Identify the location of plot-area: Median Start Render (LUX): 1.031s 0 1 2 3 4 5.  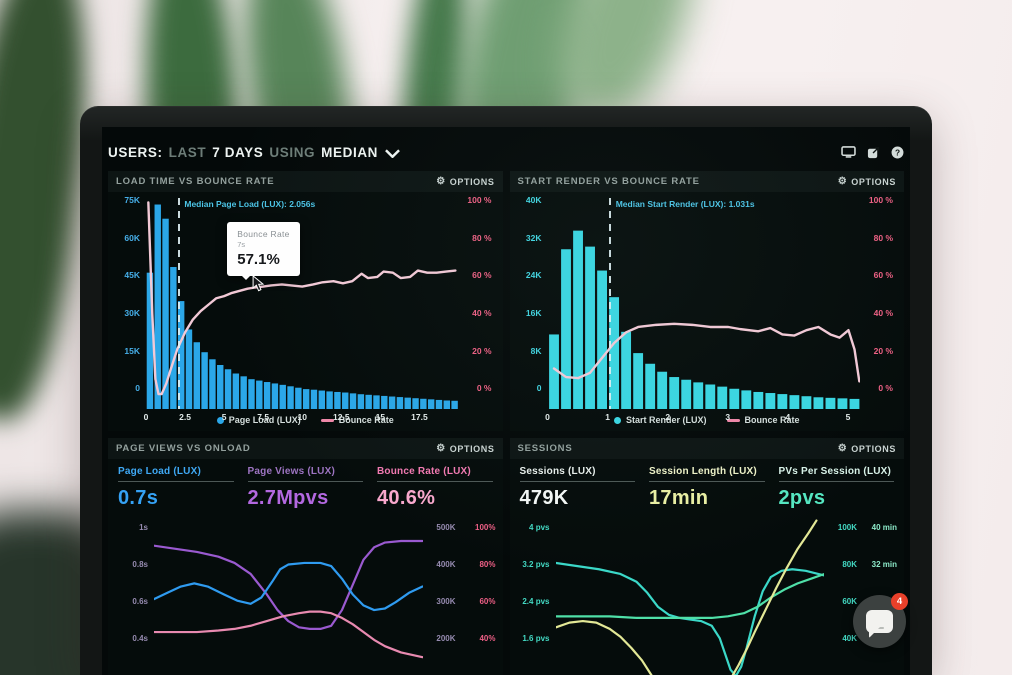
(703, 309).